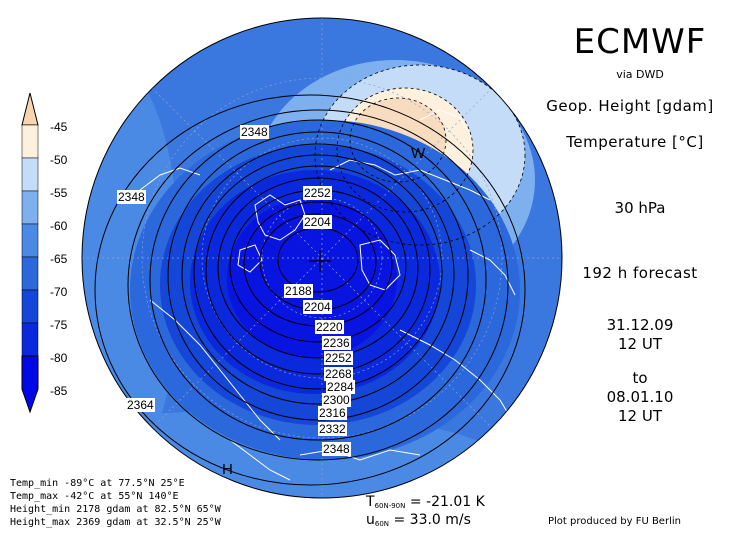 The image size is (733, 541). What do you see at coordinates (59, 259) in the screenshot?
I see `colorbar-tick: -65` at bounding box center [59, 259].